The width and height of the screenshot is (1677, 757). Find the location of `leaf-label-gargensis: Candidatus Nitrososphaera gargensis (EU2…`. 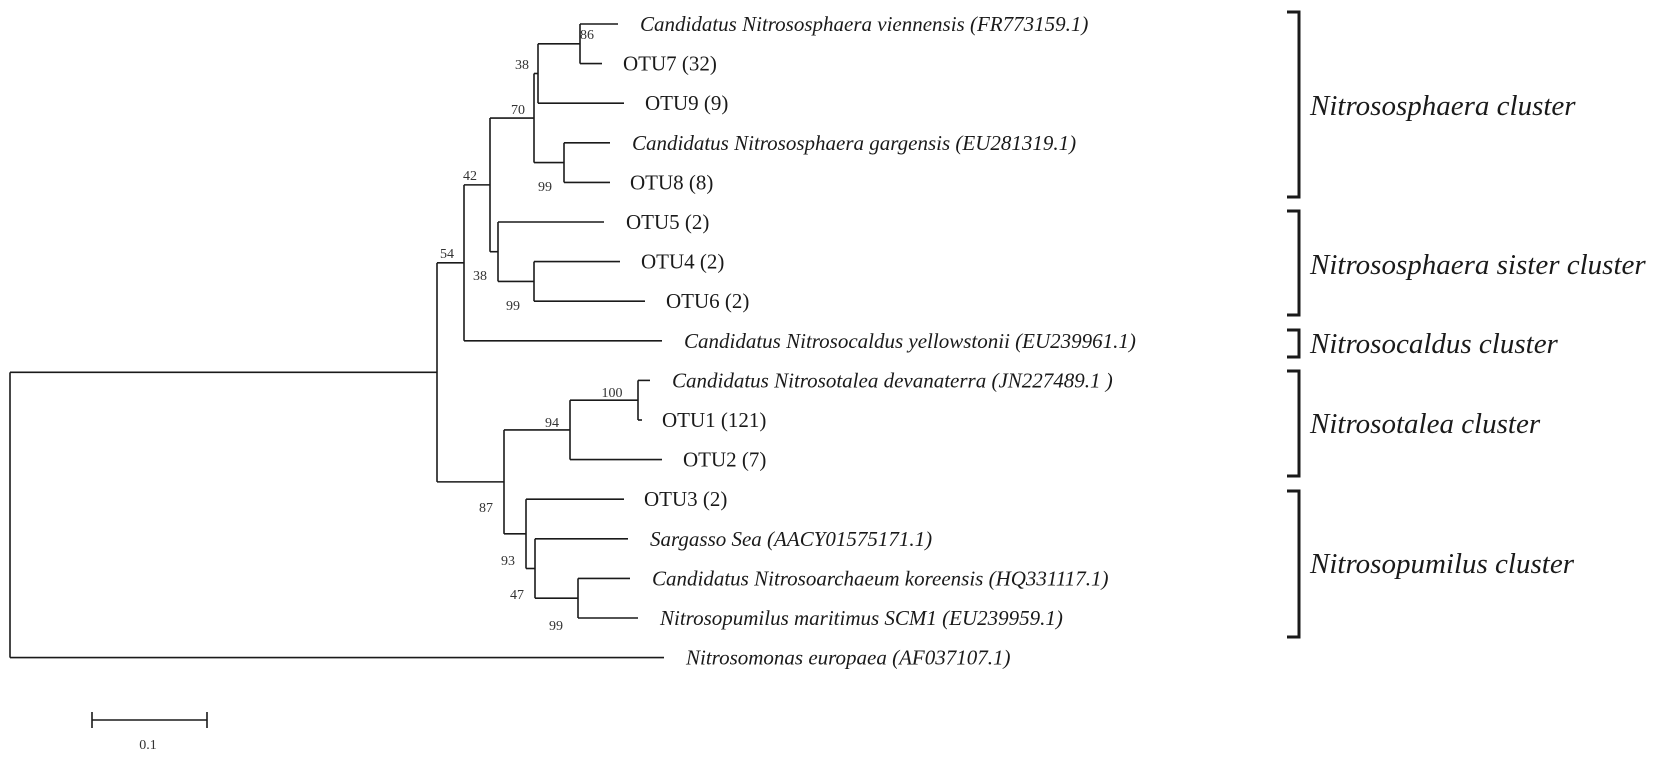

leaf-label-gargensis: Candidatus Nitrososphaera gargensis (EU2… is located at coordinates (854, 143).